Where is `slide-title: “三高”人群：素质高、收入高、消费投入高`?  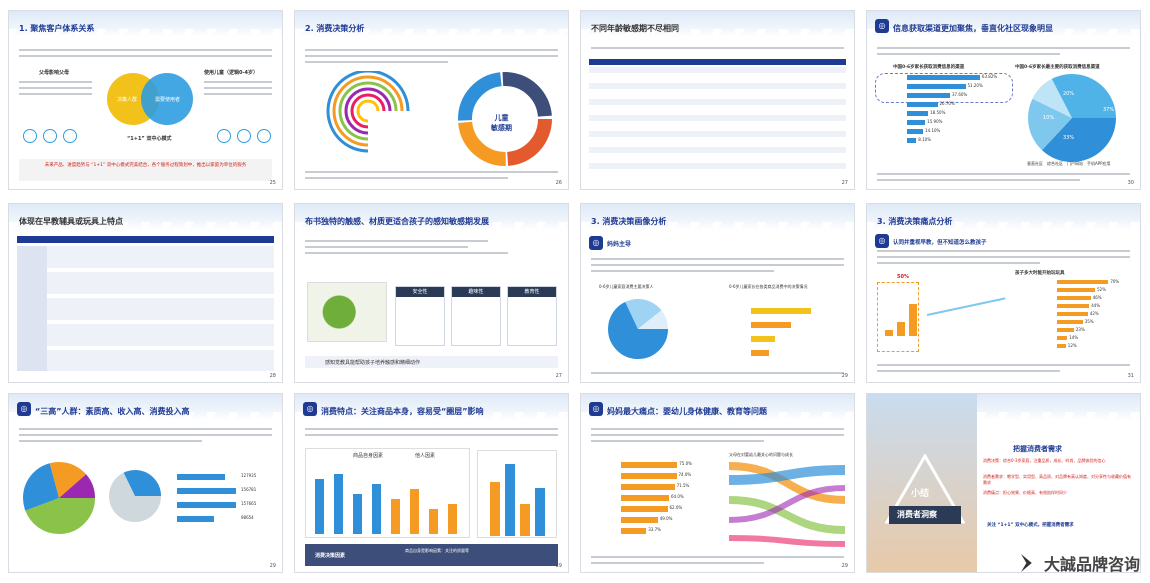
slide-title: “三高”人群：素质高、收入高、消费投入高 is located at coordinates (112, 411).